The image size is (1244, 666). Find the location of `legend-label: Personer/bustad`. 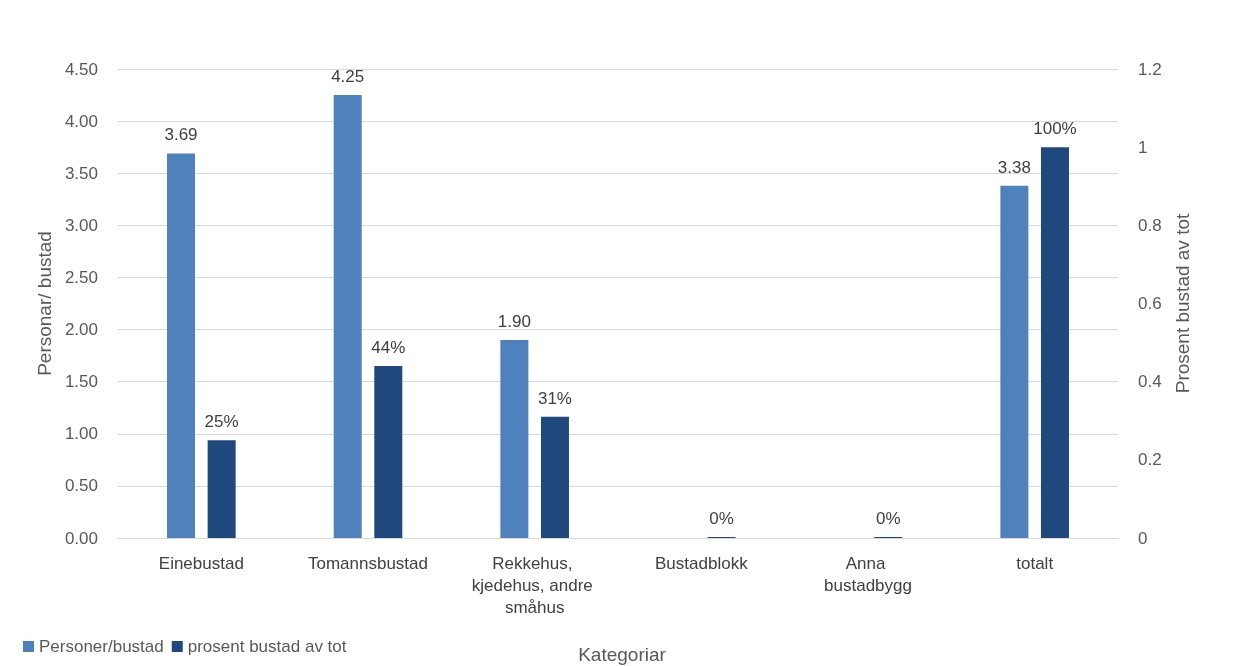

legend-label: Personer/bustad is located at coordinates (101, 646).